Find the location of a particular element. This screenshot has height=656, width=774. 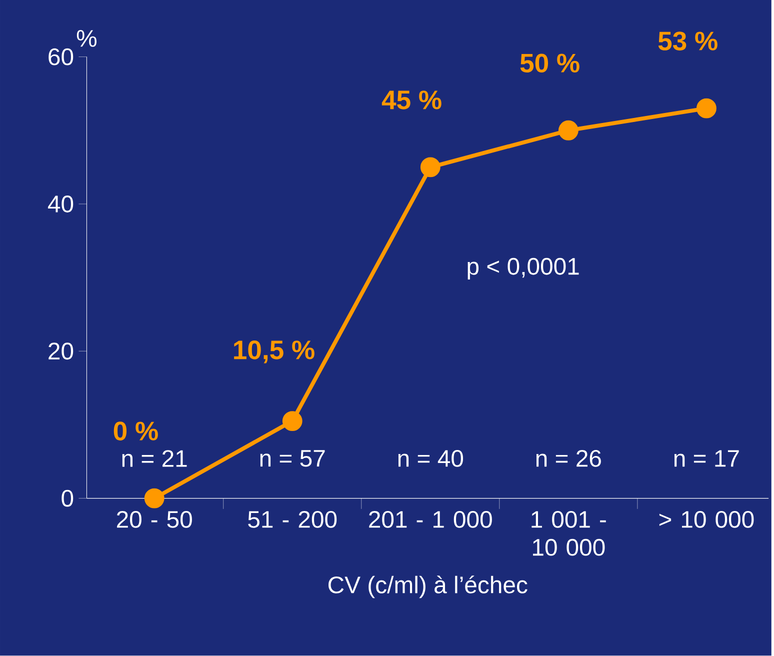

x-axis-title: CV (c/ml) à l’échec is located at coordinates (428, 587).